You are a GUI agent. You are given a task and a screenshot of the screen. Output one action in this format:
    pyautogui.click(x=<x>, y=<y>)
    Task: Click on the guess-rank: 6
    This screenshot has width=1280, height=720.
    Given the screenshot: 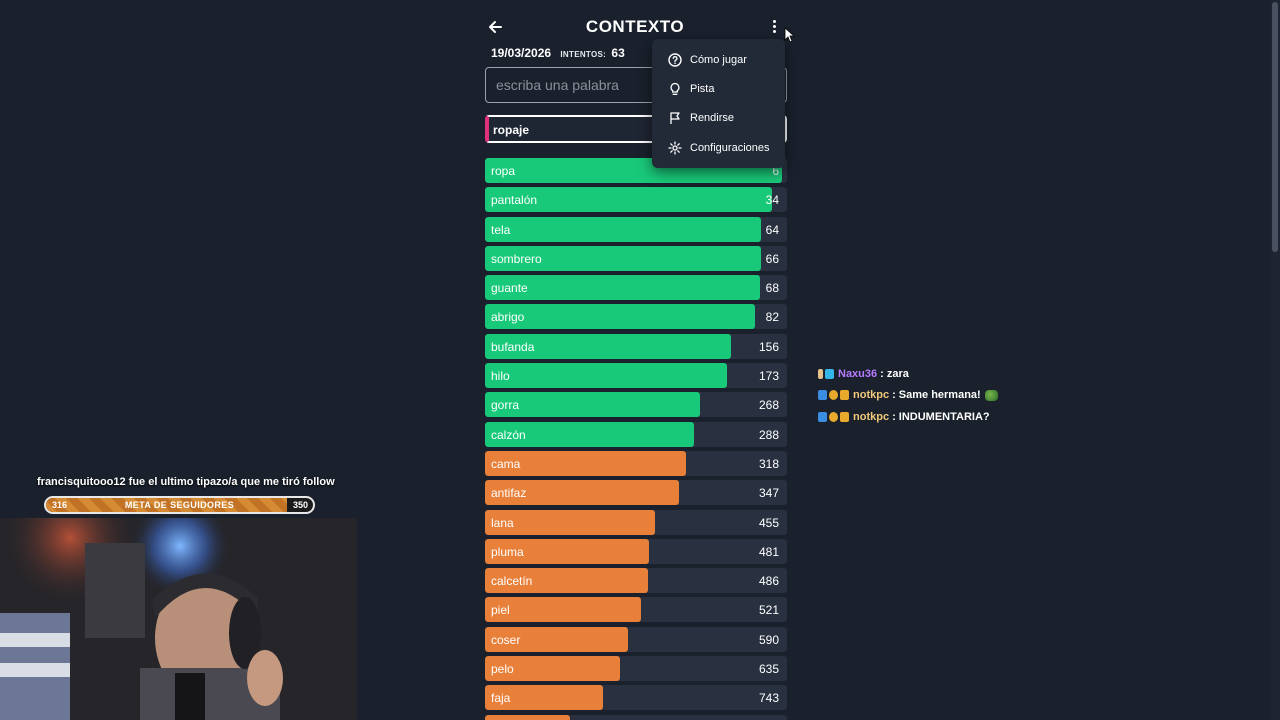 What is the action you would take?
    pyautogui.click(x=775, y=171)
    